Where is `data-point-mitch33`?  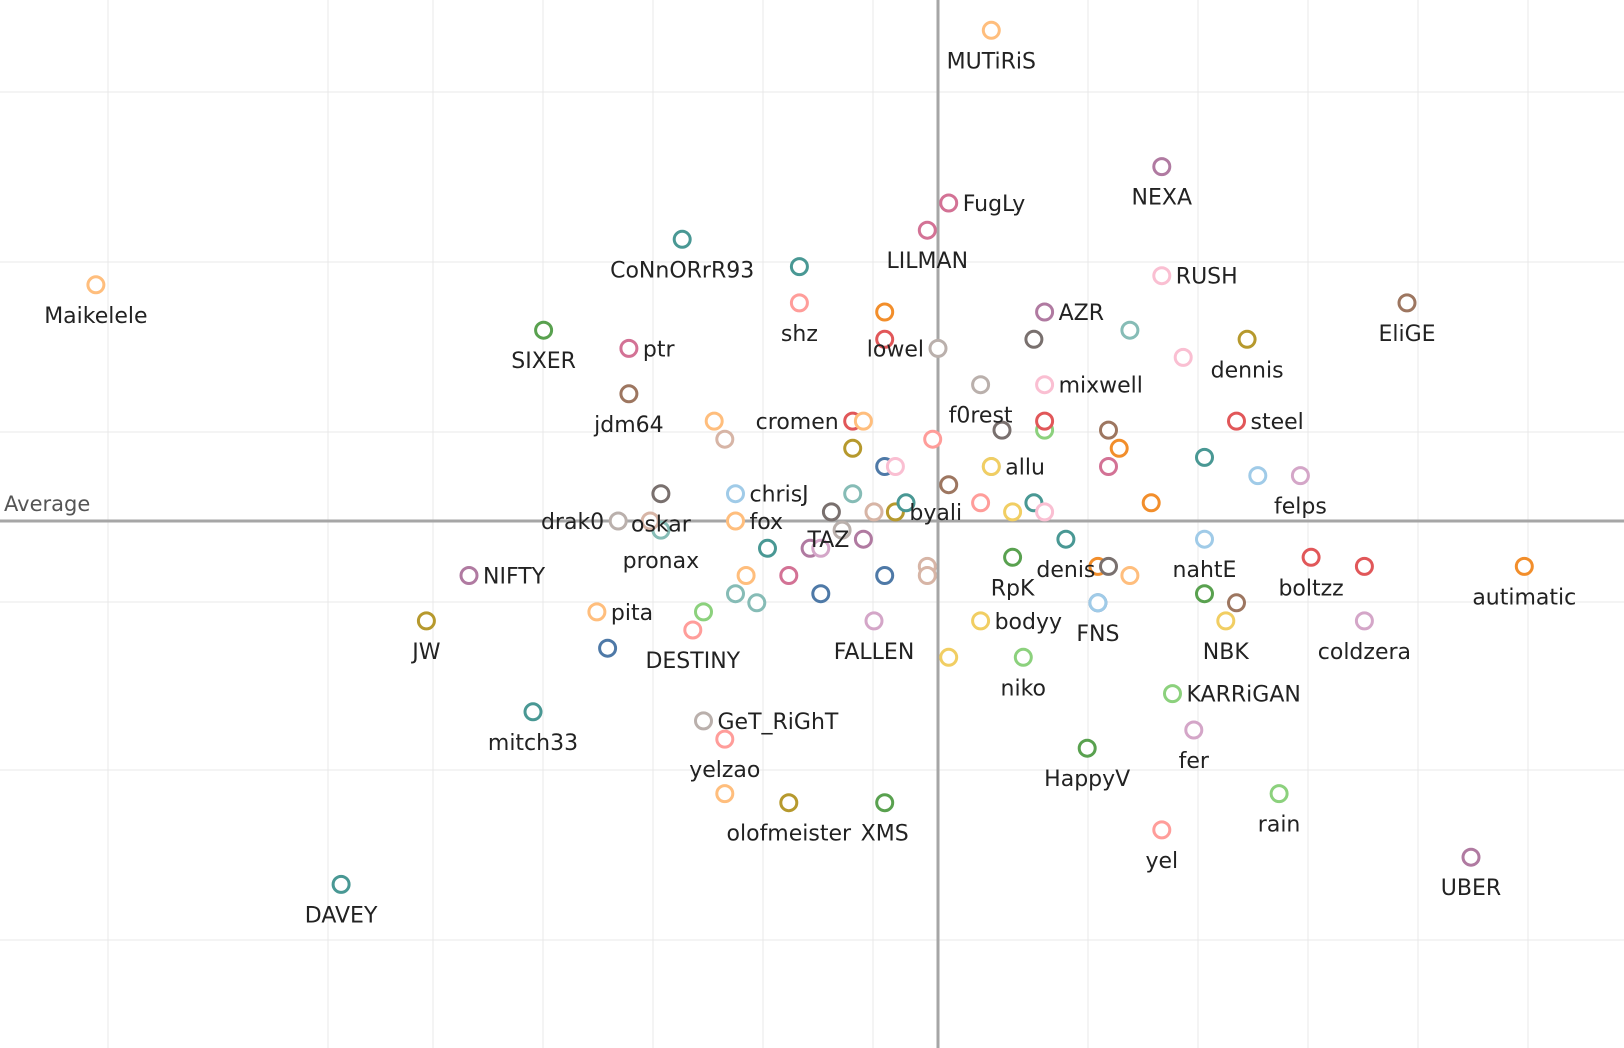
data-point-mitch33 is located at coordinates (533, 712).